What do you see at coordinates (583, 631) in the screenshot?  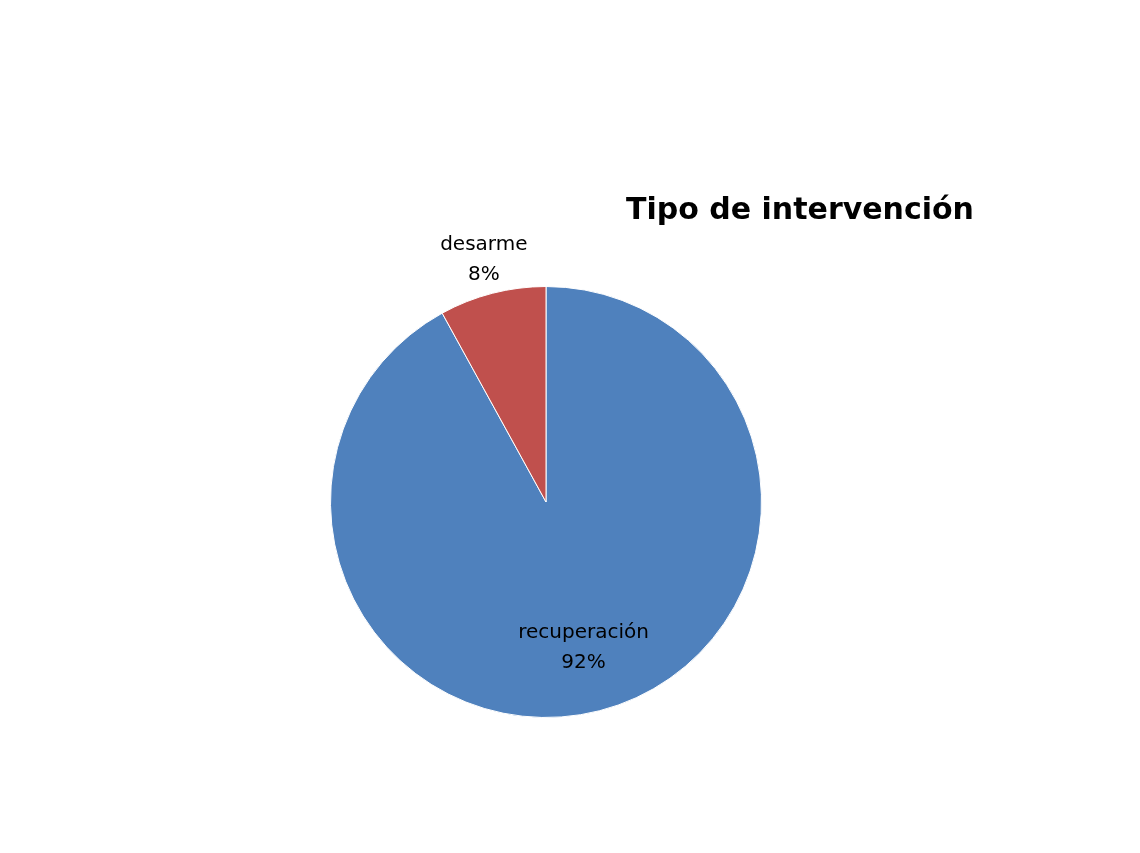 I see `slice-label: recuperación` at bounding box center [583, 631].